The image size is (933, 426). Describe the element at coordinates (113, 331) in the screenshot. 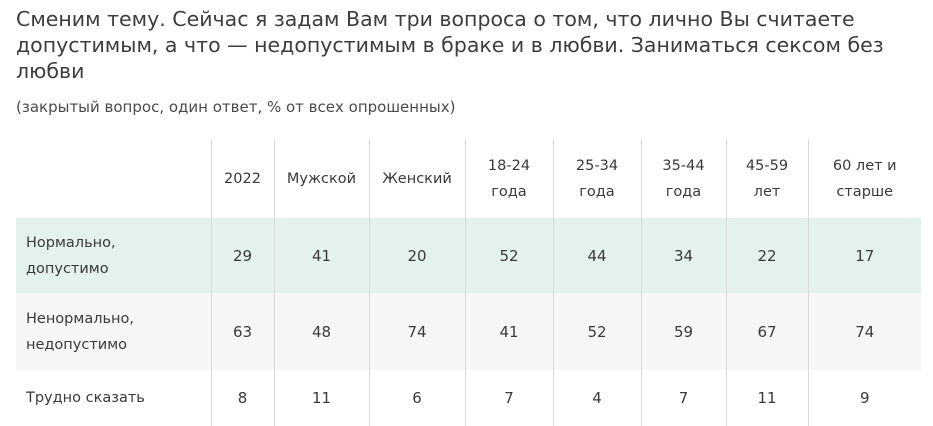

I see `row-label: Ненормально, недопустимо` at that location.